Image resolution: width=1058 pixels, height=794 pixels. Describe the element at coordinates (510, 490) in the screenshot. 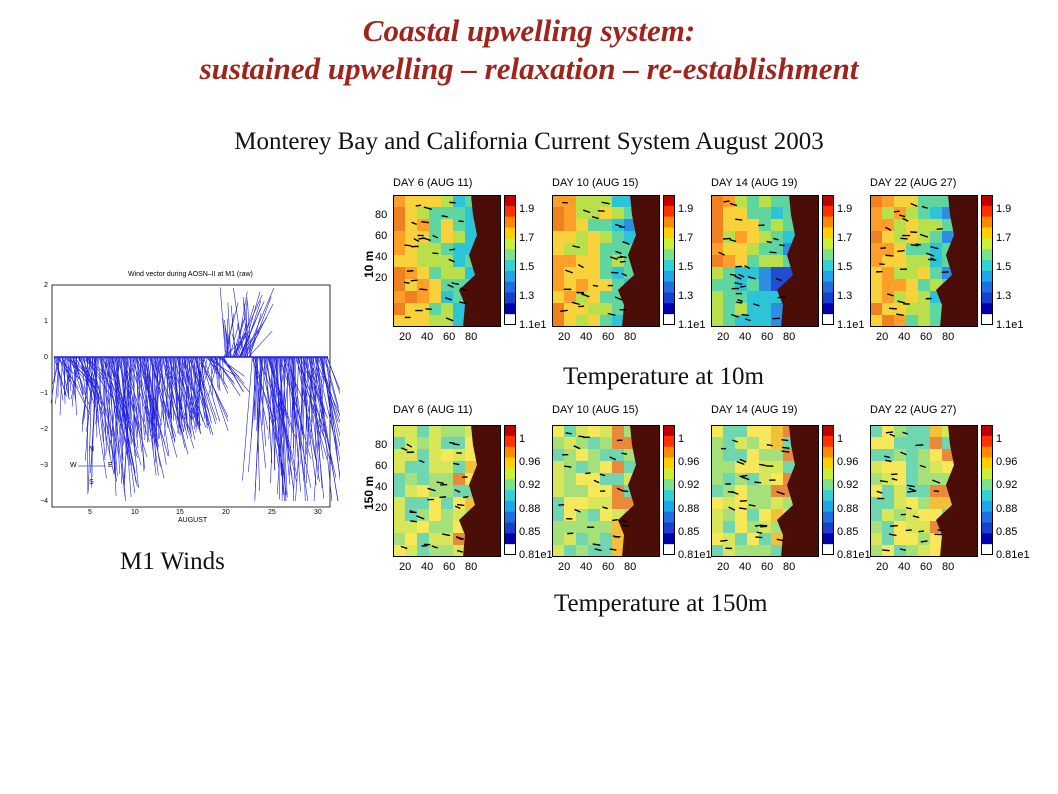

I see `colorbar-frame` at that location.